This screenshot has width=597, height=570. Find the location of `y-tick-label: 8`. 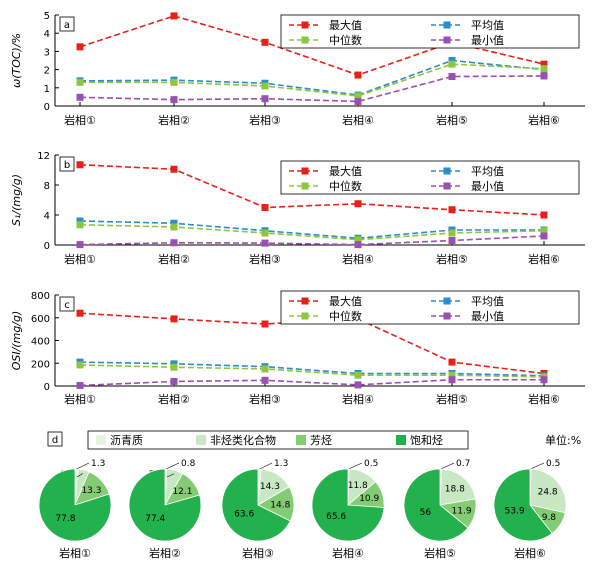

y-tick-label: 8 is located at coordinates (47, 186).